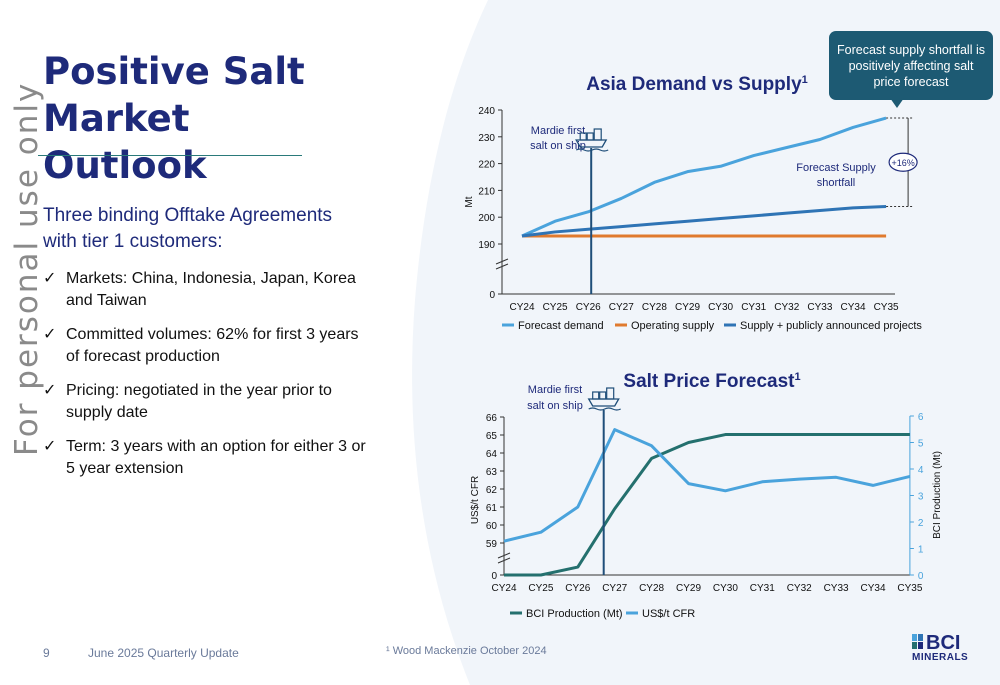  What do you see at coordinates (46, 653) in the screenshot?
I see `page-number: 9` at bounding box center [46, 653].